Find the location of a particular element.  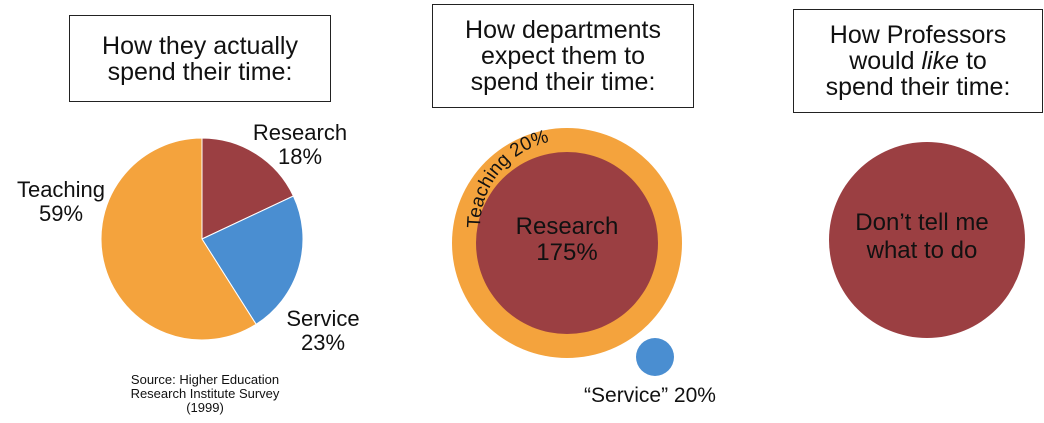

source-line: Source: Higher Education is located at coordinates (205, 379).